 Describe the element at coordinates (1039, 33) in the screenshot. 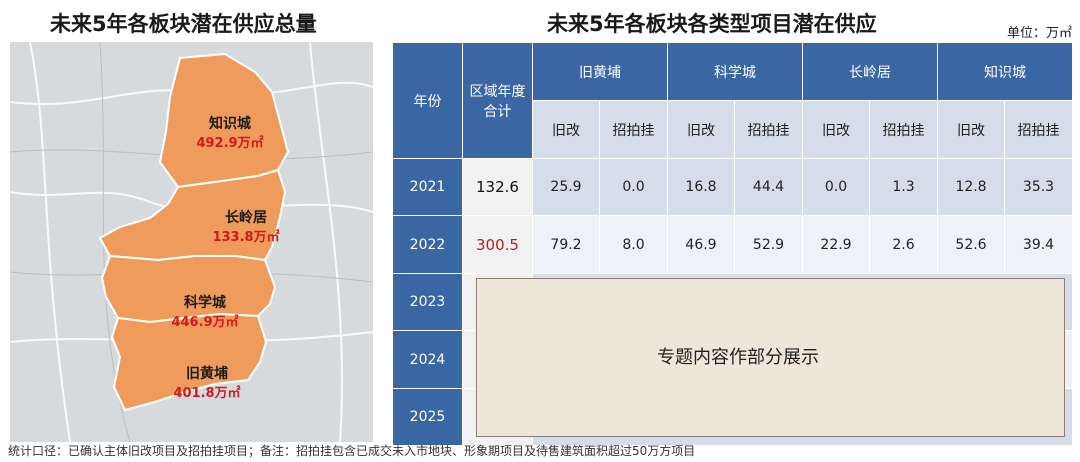

I see `unit-label: 单位：万㎡` at that location.